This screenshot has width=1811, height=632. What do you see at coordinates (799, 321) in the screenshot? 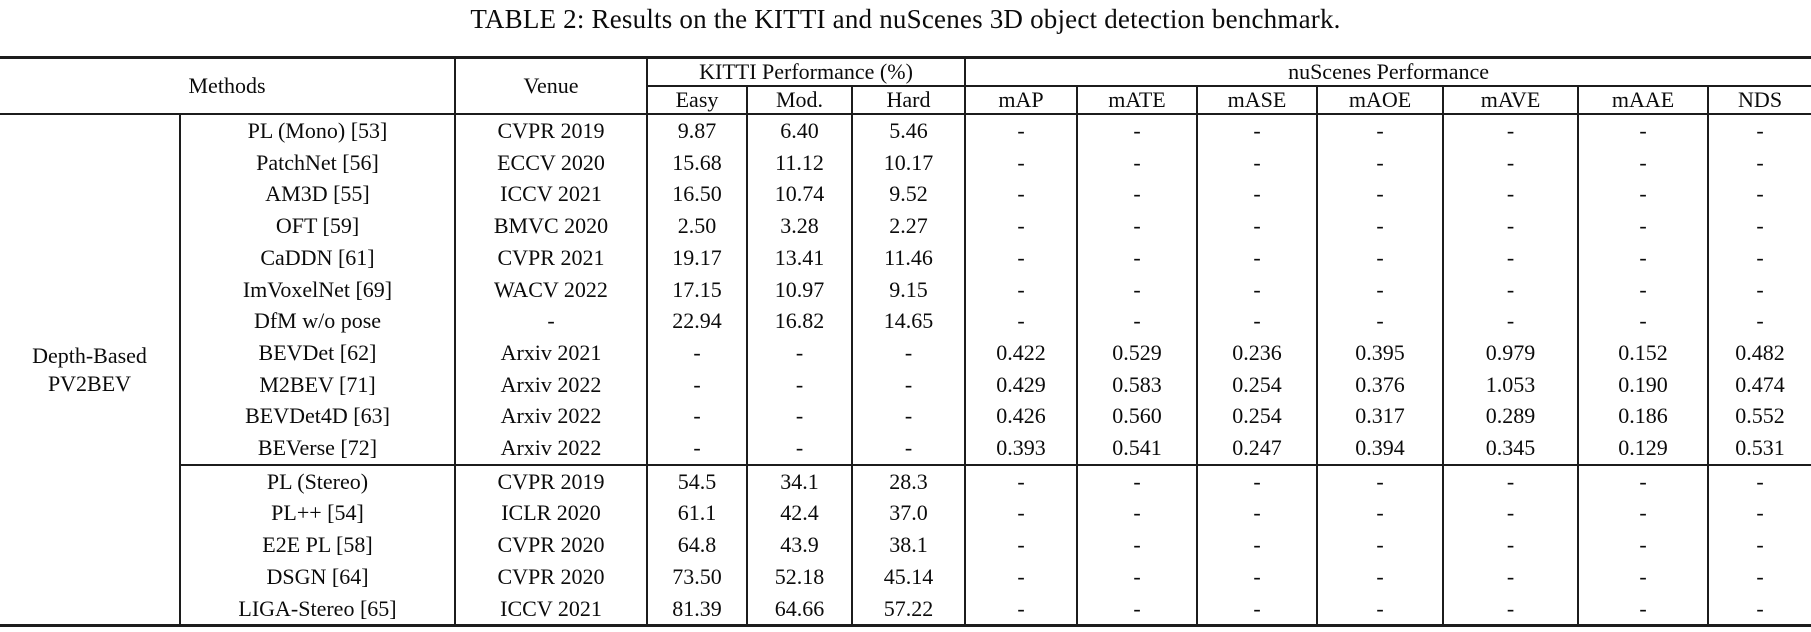
I see `cell-mod: 16.82` at bounding box center [799, 321].